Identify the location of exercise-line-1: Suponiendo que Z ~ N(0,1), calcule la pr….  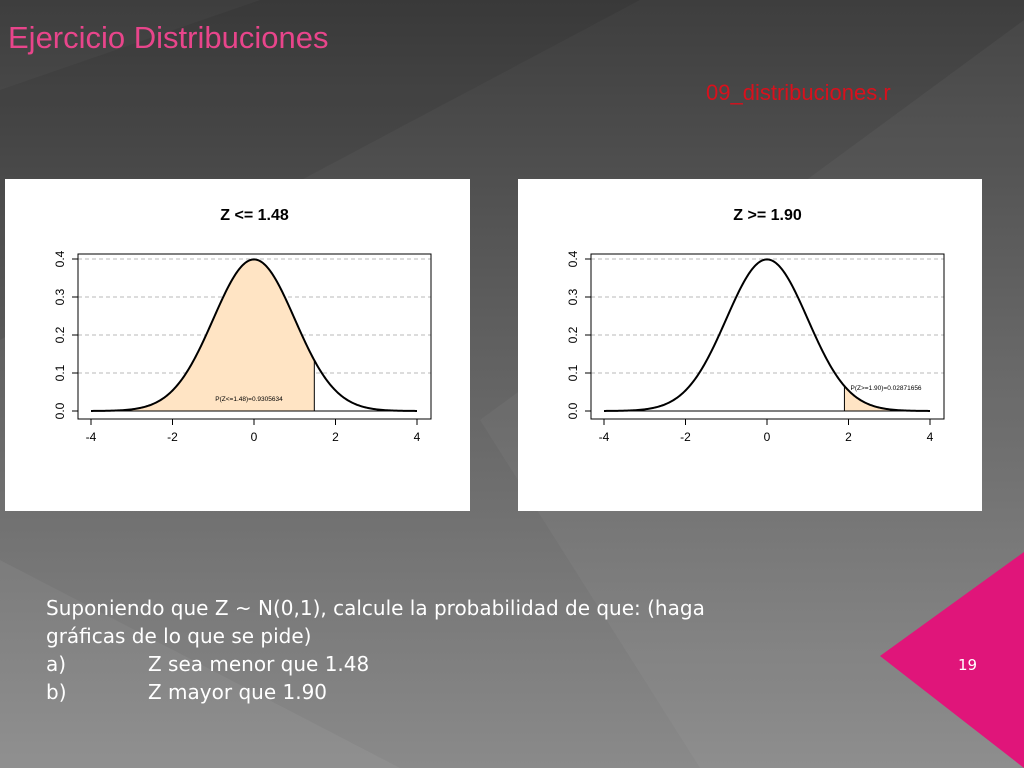
(375, 608).